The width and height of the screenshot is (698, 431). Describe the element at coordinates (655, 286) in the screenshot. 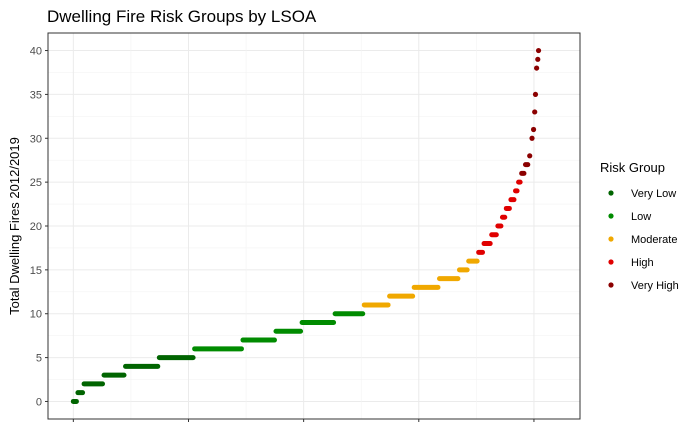

I see `legend-label: Very High` at that location.